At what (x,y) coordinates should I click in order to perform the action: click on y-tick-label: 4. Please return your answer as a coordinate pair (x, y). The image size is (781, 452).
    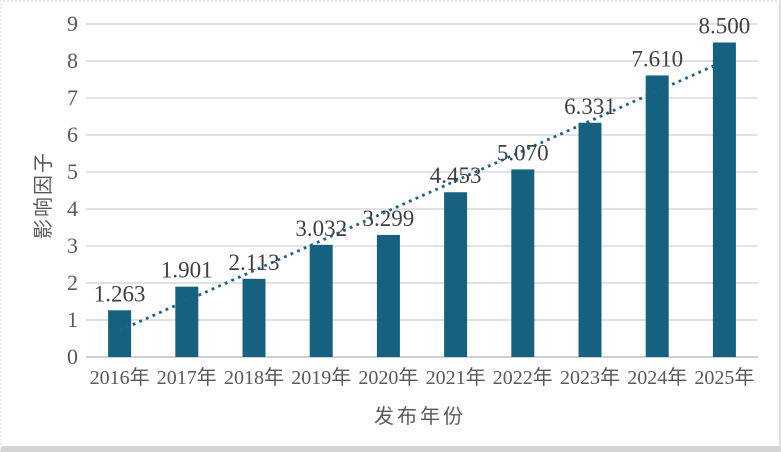
    Looking at the image, I should click on (72, 208).